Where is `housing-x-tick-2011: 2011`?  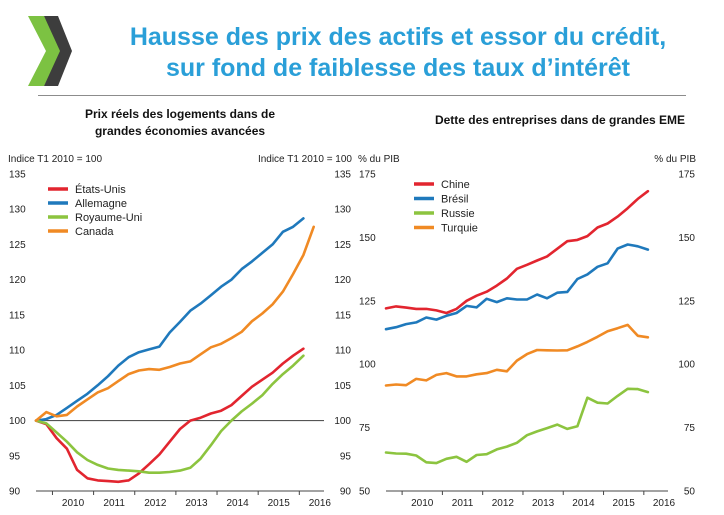 housing-x-tick-2011: 2011 is located at coordinates (114, 503).